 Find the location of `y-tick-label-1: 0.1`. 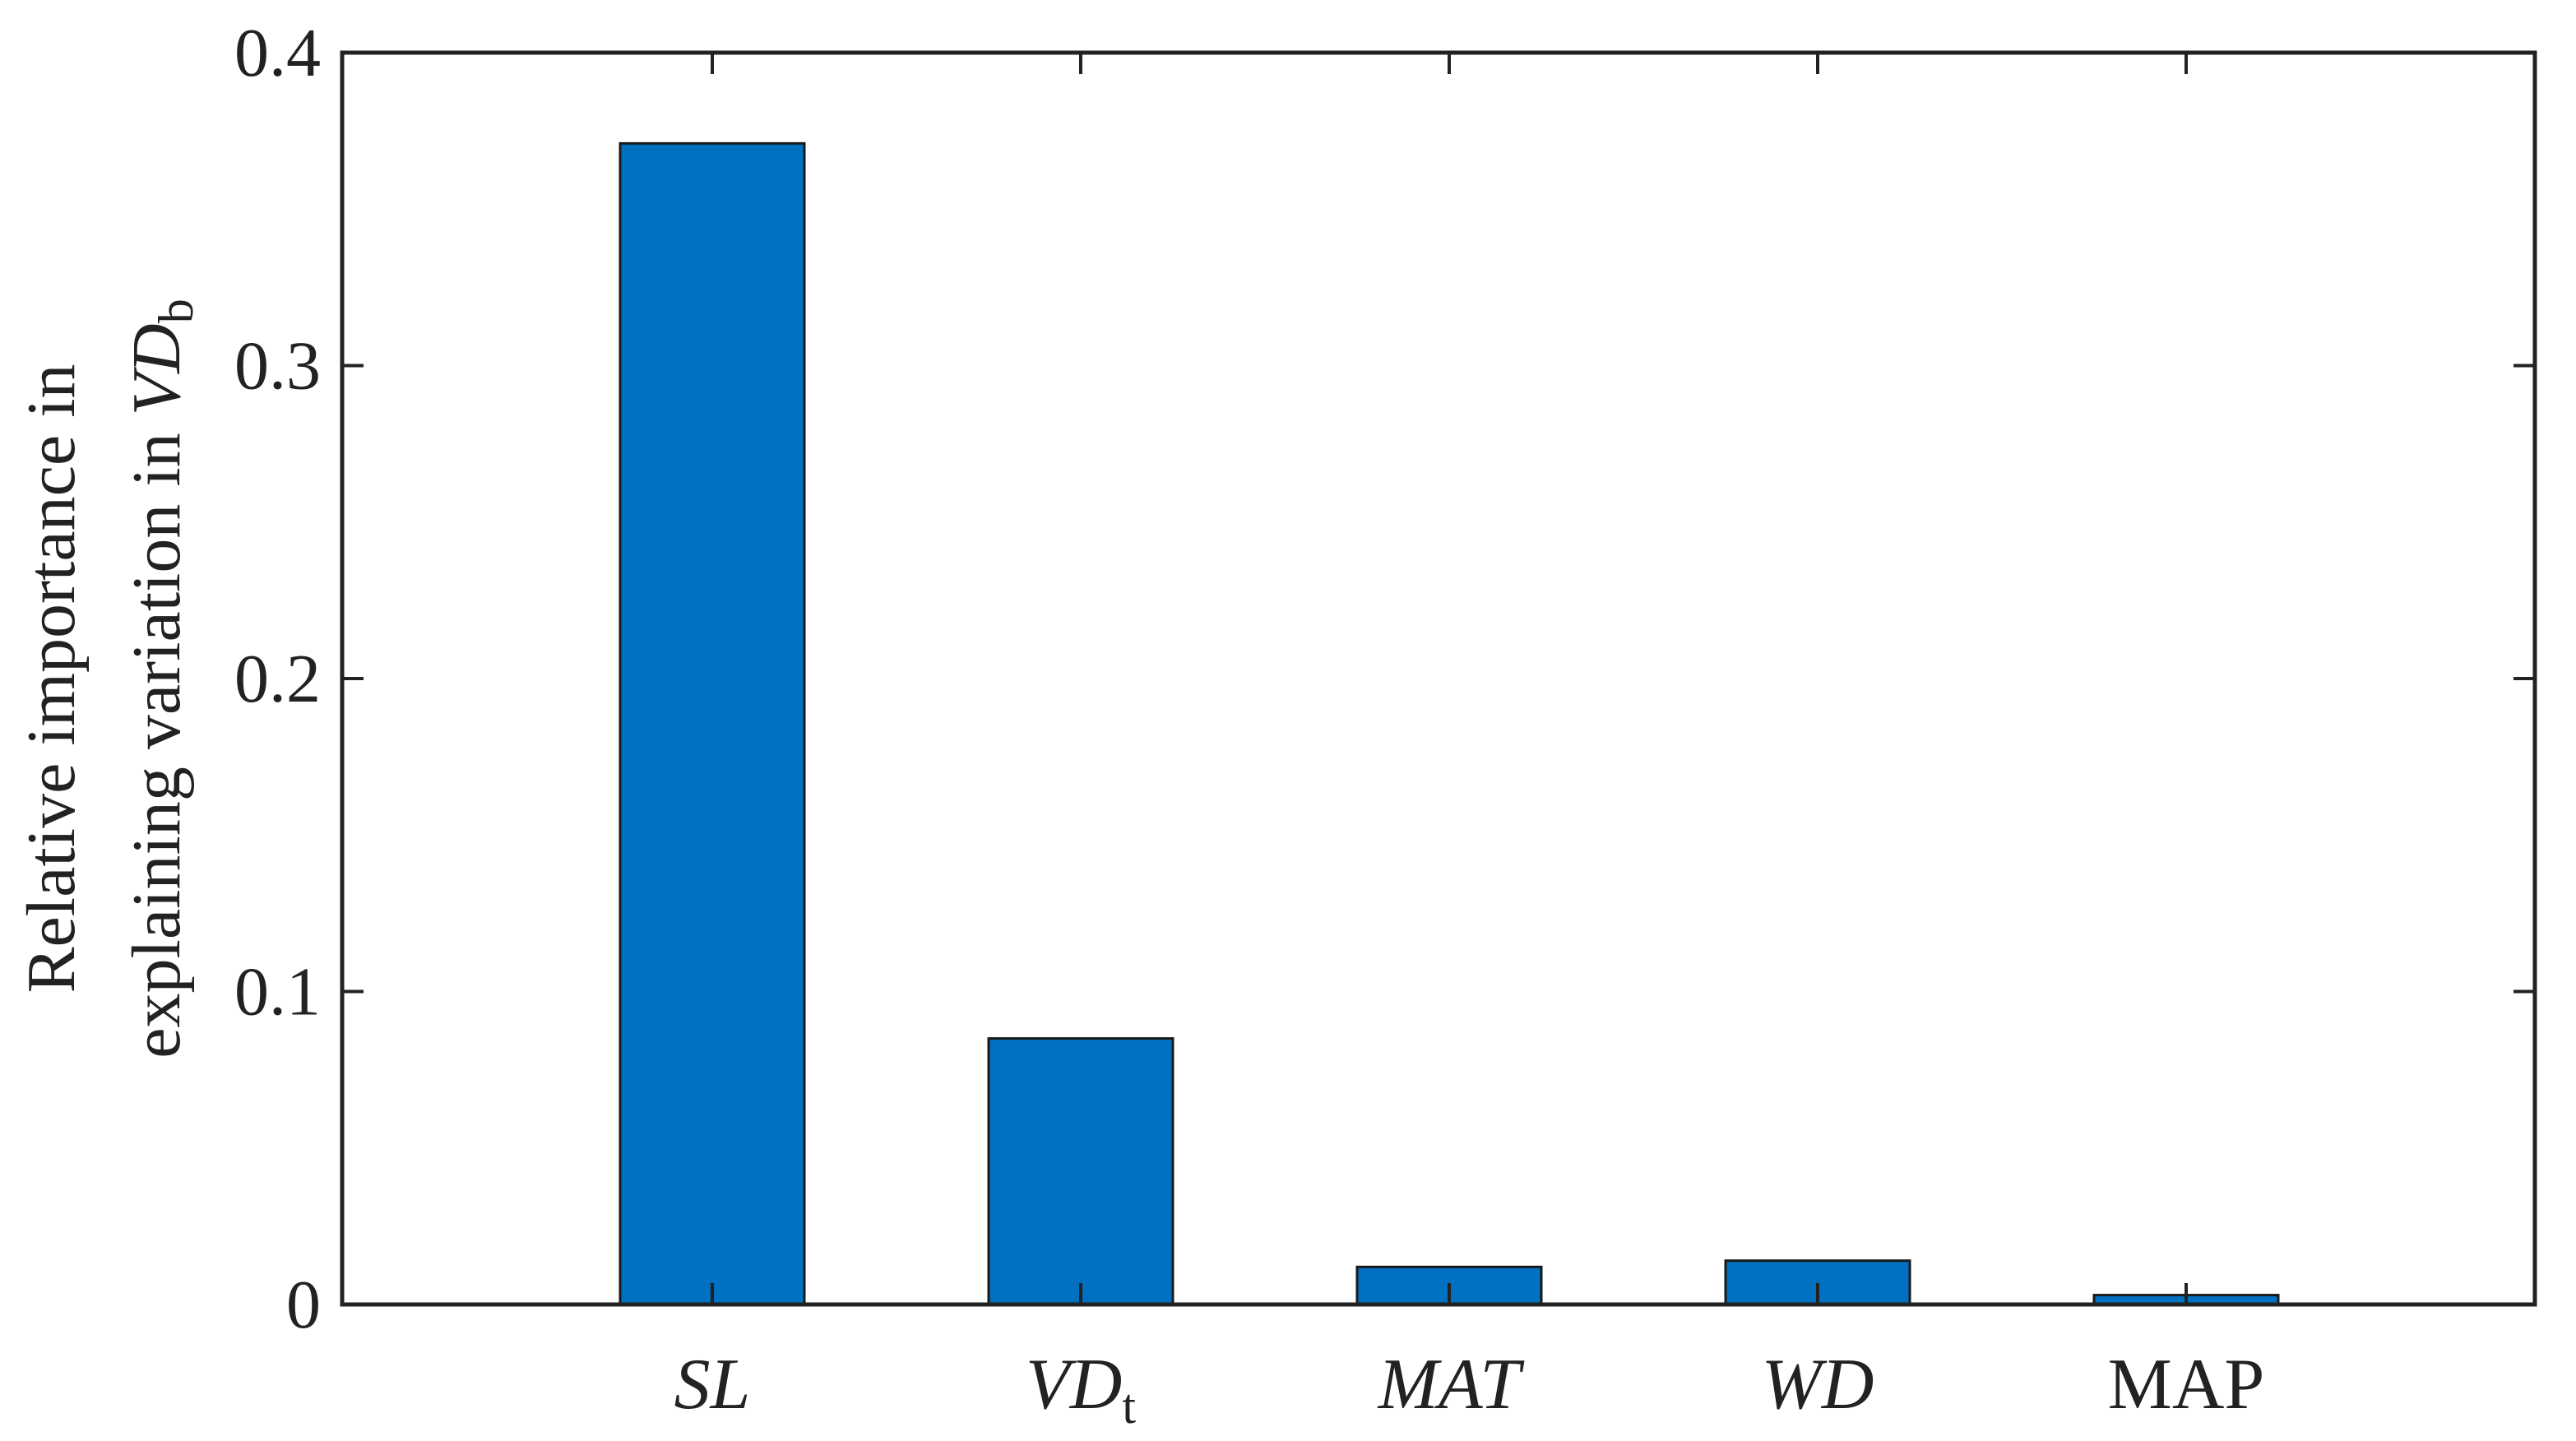

y-tick-label-1: 0.1 is located at coordinates (278, 992).